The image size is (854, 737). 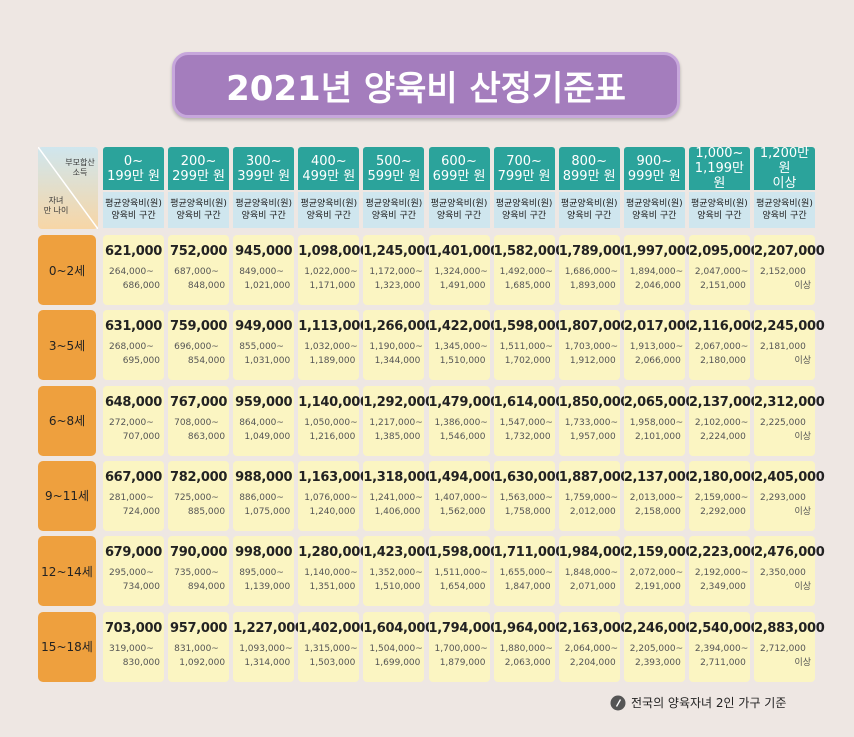 I want to click on range-low: 1,511,000~, so click(x=526, y=347).